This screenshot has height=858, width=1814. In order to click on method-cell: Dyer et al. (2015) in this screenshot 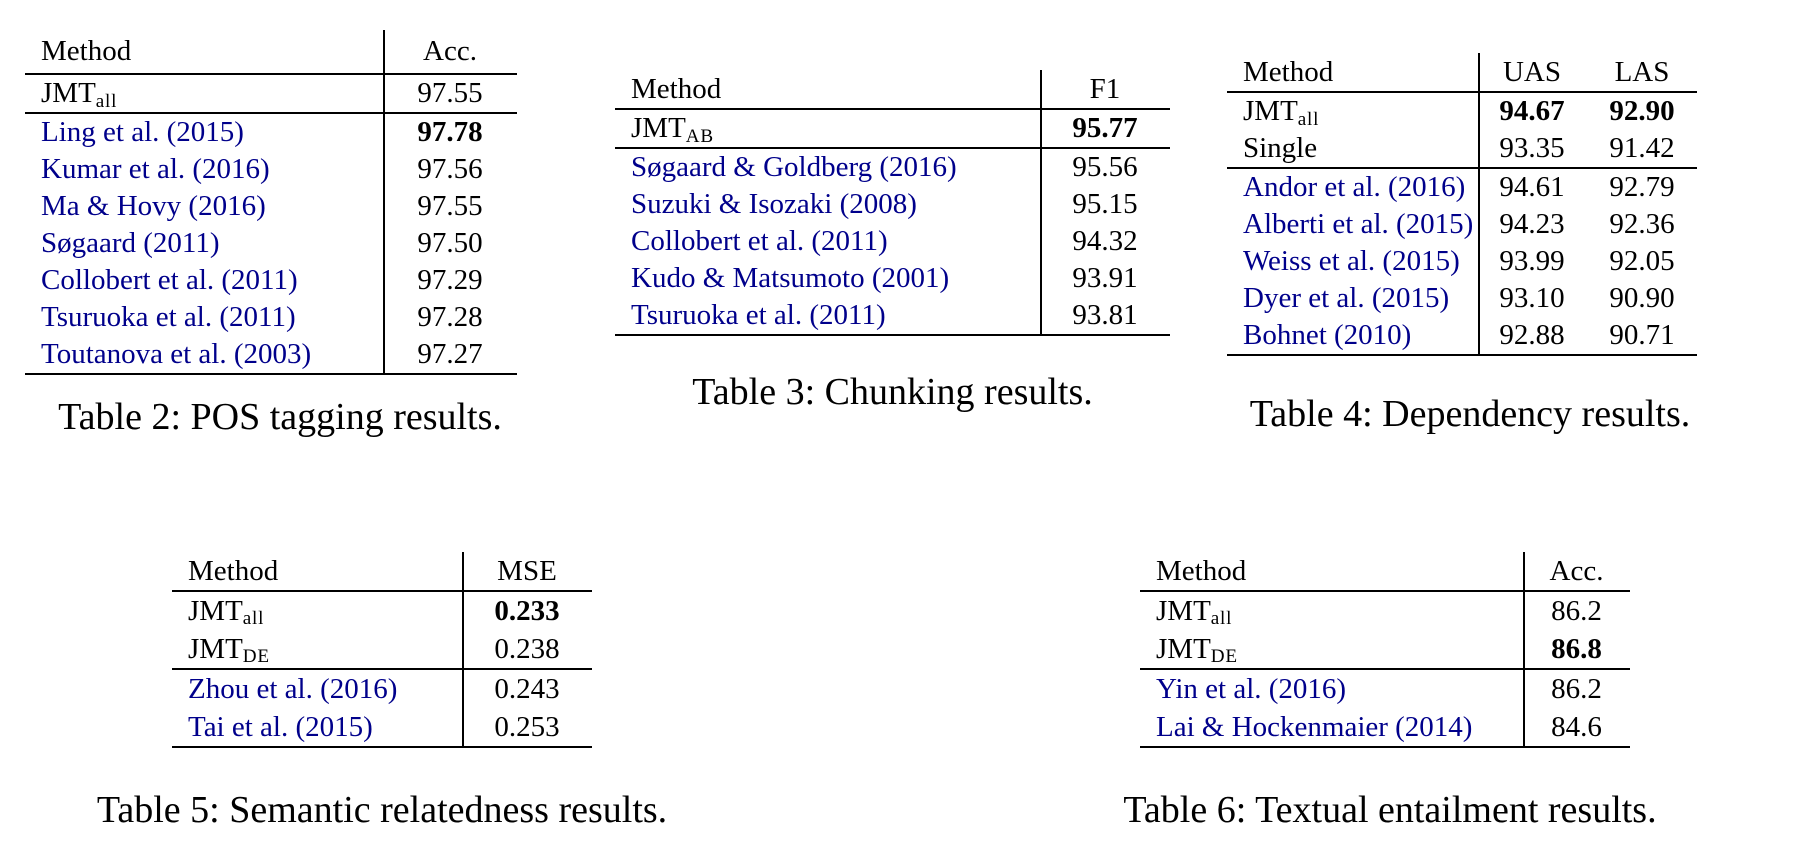, I will do `click(1352, 298)`.